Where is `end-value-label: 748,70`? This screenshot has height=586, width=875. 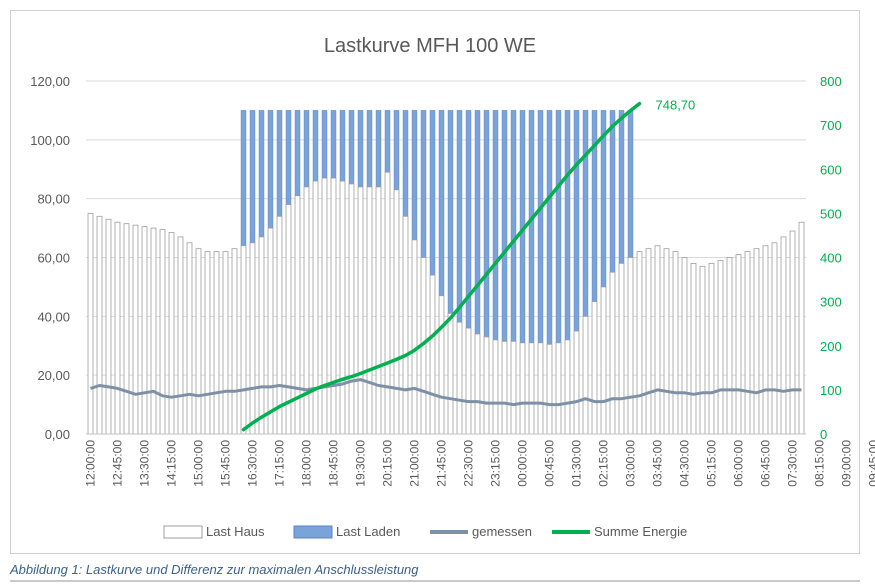 end-value-label: 748,70 is located at coordinates (676, 105).